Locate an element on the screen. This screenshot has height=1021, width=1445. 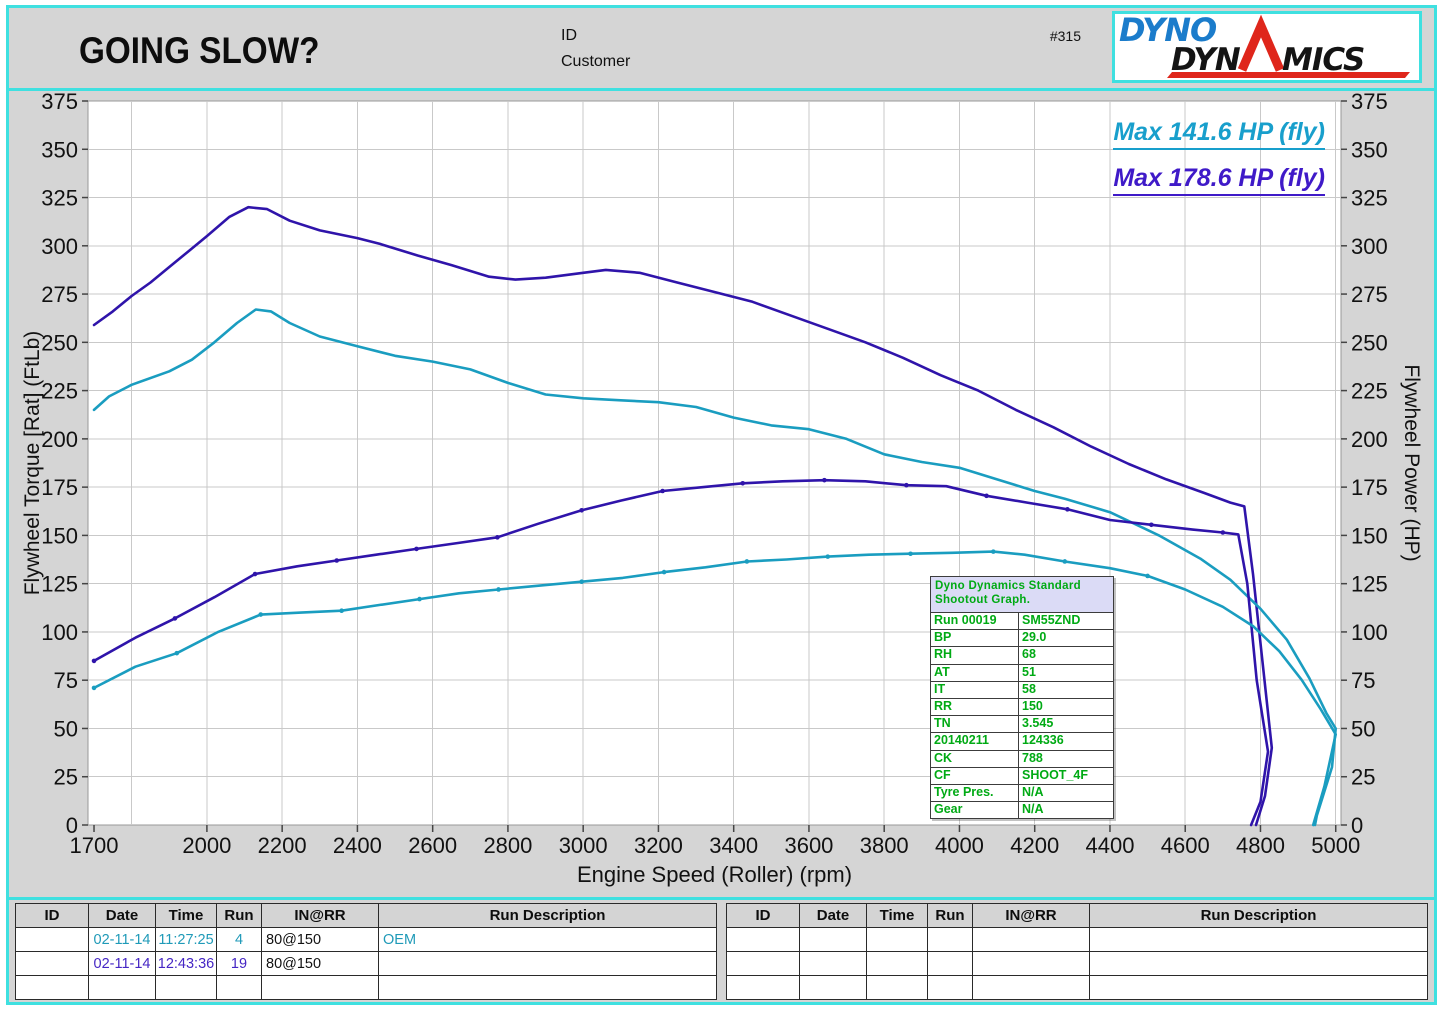
y-axis-label-left: 100 is located at coordinates (59, 632).